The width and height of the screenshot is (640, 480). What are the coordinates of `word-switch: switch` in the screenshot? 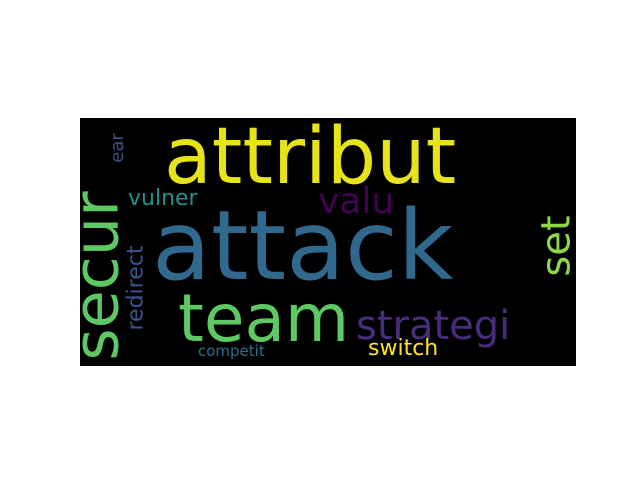 It's located at (403, 348).